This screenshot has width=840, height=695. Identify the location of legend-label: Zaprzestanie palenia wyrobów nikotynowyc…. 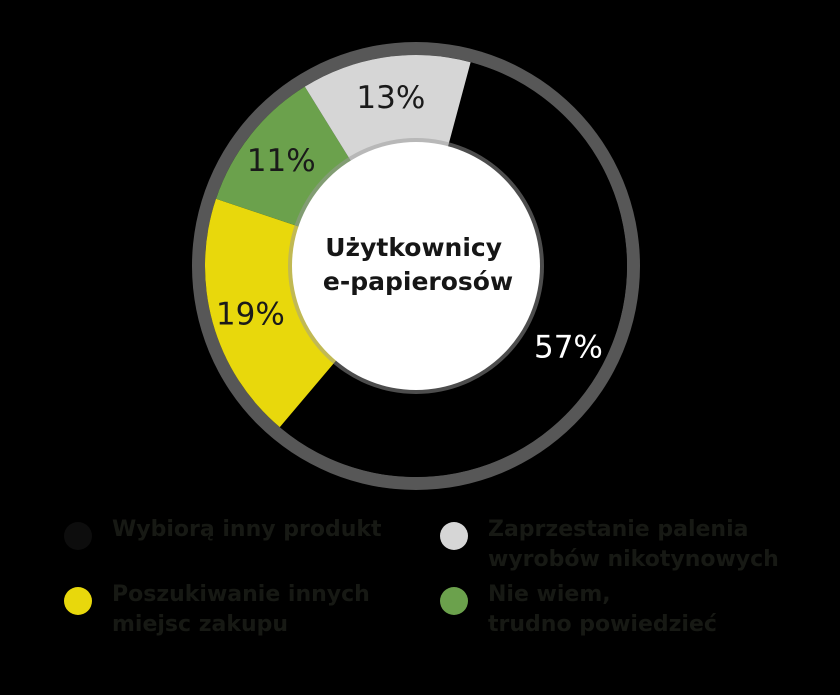
(633, 544).